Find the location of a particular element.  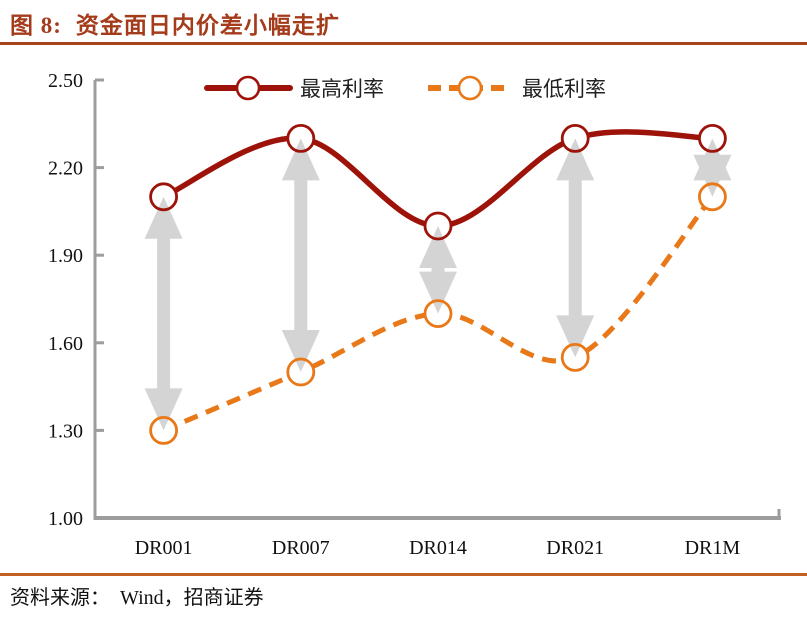

footer-divider is located at coordinates (403, 574).